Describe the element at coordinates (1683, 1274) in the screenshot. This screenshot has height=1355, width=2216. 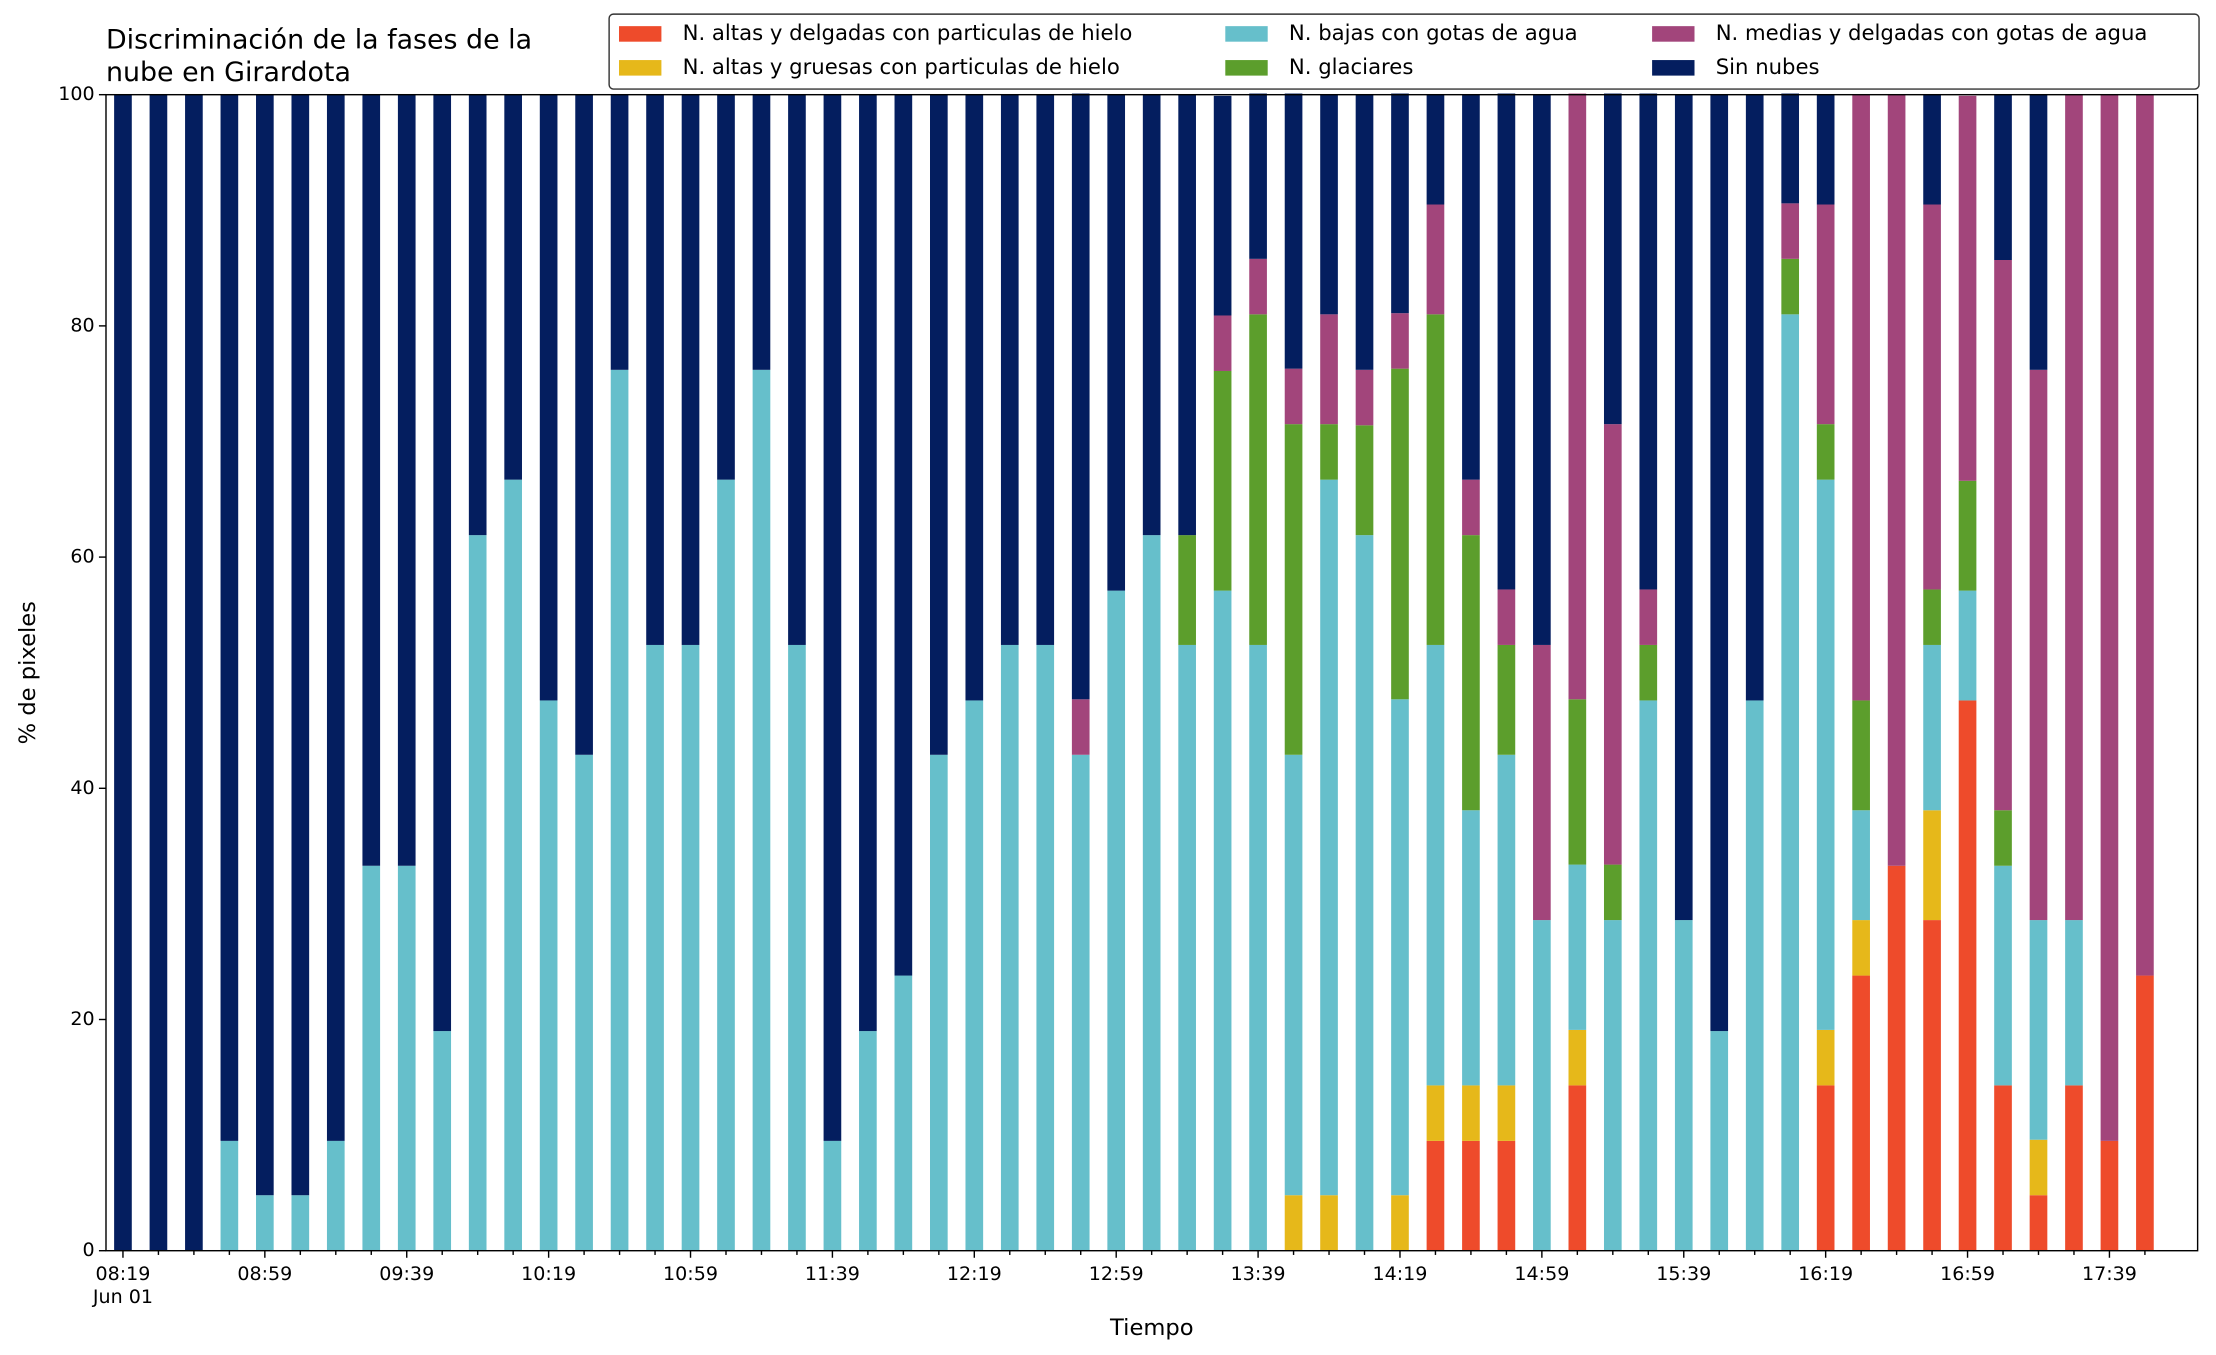
I see `x-tick-label: 15:39` at that location.